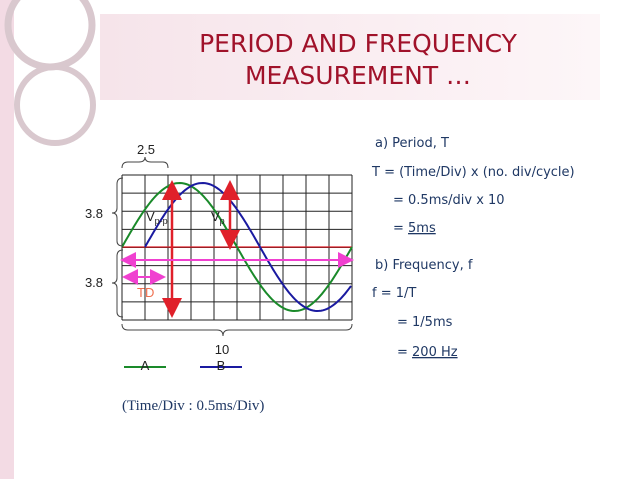 Image resolution: width=638 pixels, height=479 pixels. Describe the element at coordinates (145, 292) in the screenshot. I see `td-label: TD` at that location.